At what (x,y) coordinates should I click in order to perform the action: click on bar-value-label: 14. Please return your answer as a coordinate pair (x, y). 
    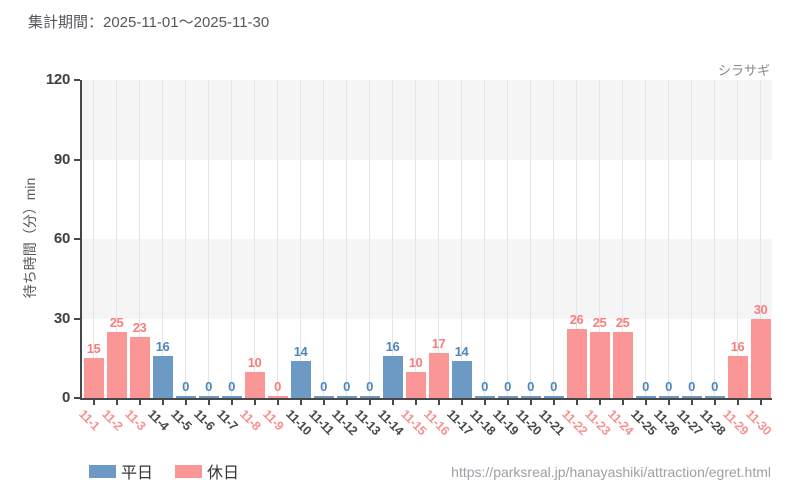
    Looking at the image, I should click on (461, 351).